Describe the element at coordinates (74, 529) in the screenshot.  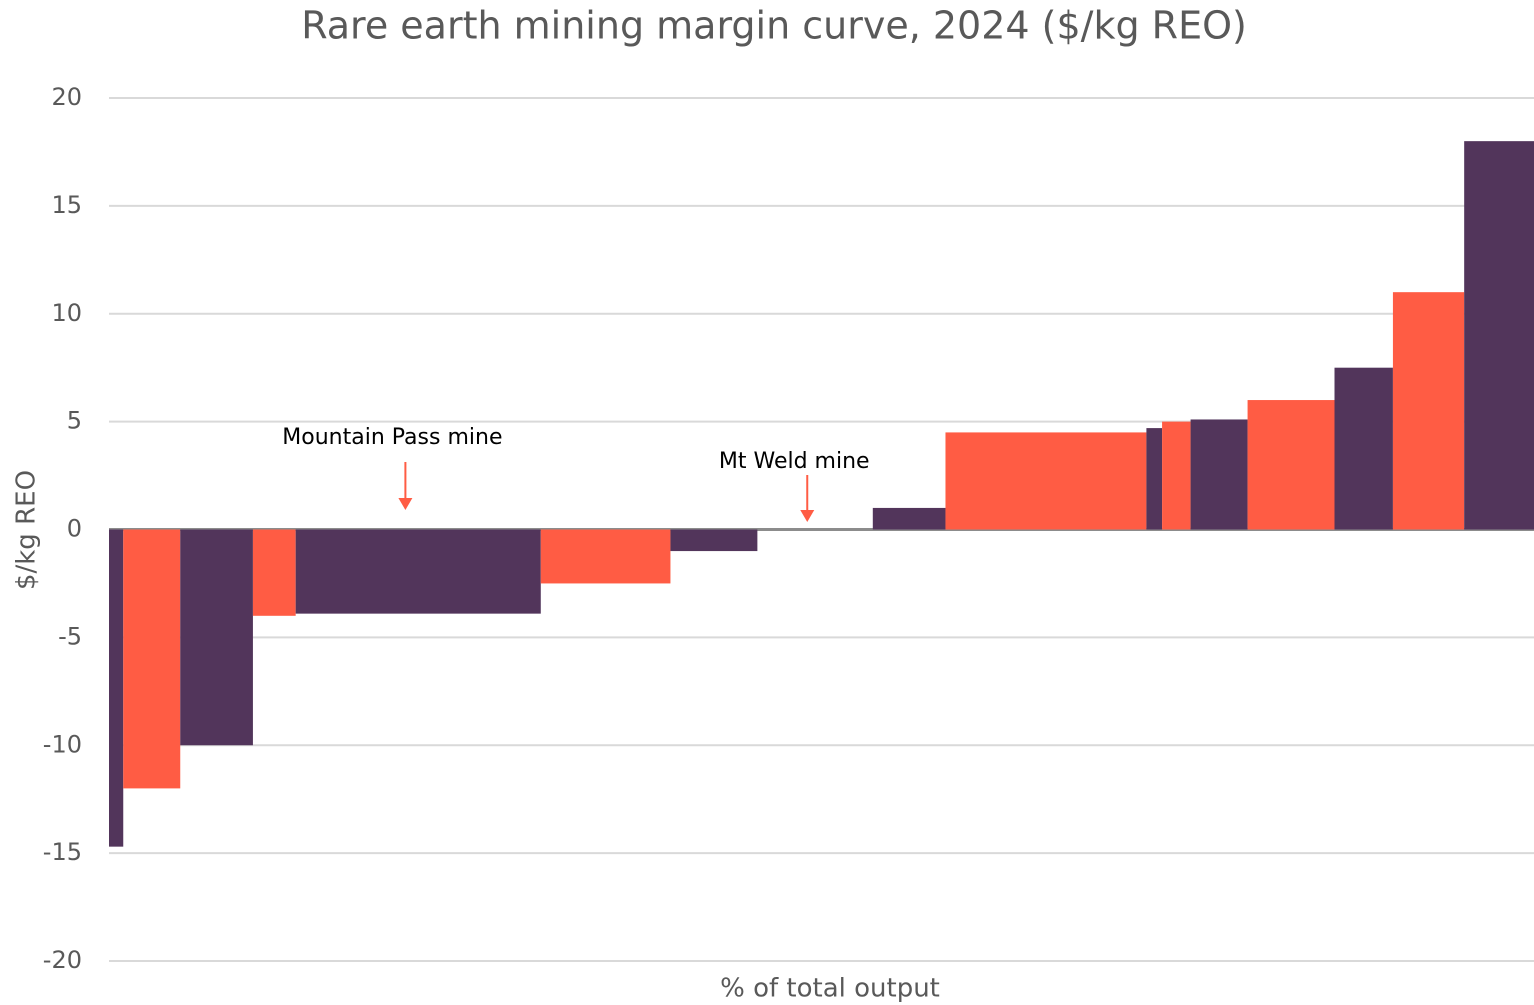
I see `y-tick-label: 0` at that location.